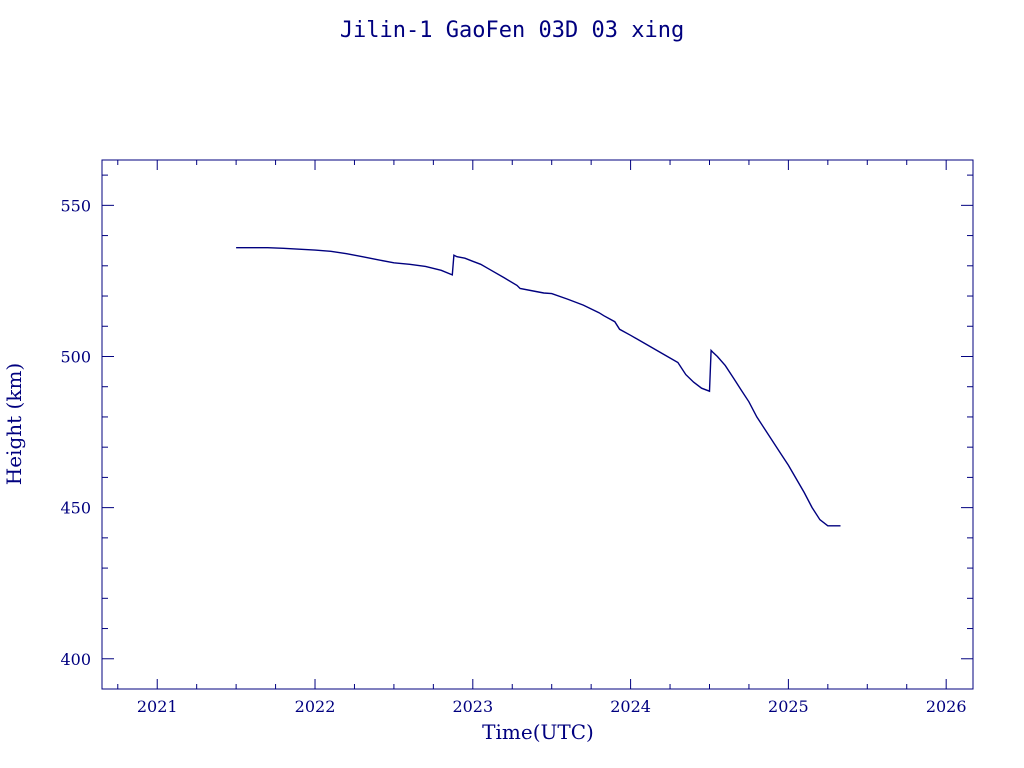 This screenshot has width=1024, height=768. What do you see at coordinates (315, 706) in the screenshot?
I see `x-tick-label: 2022` at bounding box center [315, 706].